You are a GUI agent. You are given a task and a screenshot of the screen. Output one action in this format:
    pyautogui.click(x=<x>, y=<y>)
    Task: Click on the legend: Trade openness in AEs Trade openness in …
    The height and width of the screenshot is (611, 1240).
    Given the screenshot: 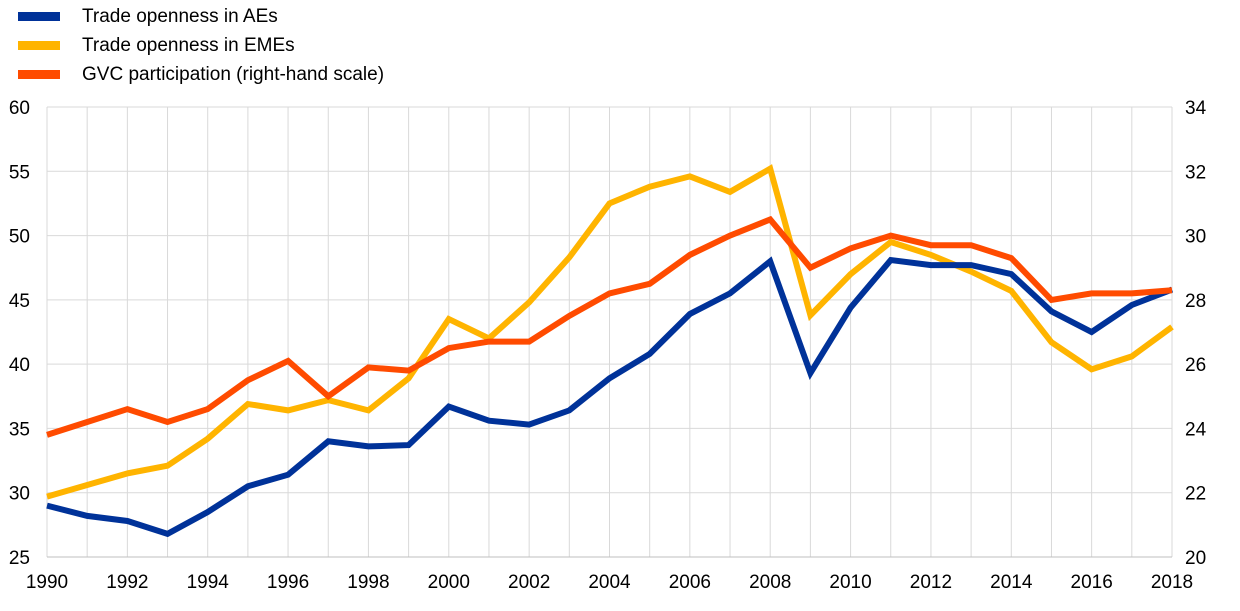 What is the action you would take?
    pyautogui.click(x=201, y=45)
    